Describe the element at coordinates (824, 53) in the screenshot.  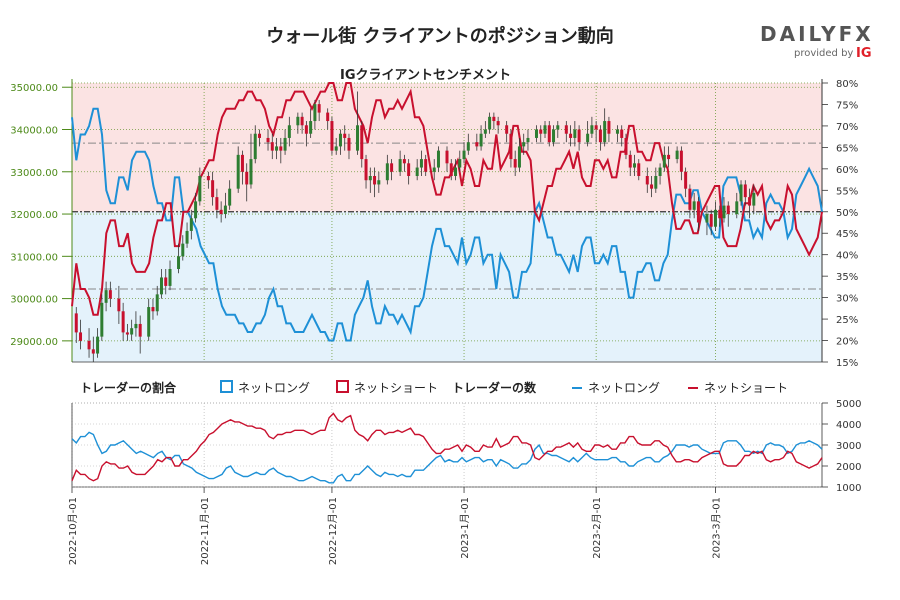
I see `logo-provided-by: provided by` at that location.